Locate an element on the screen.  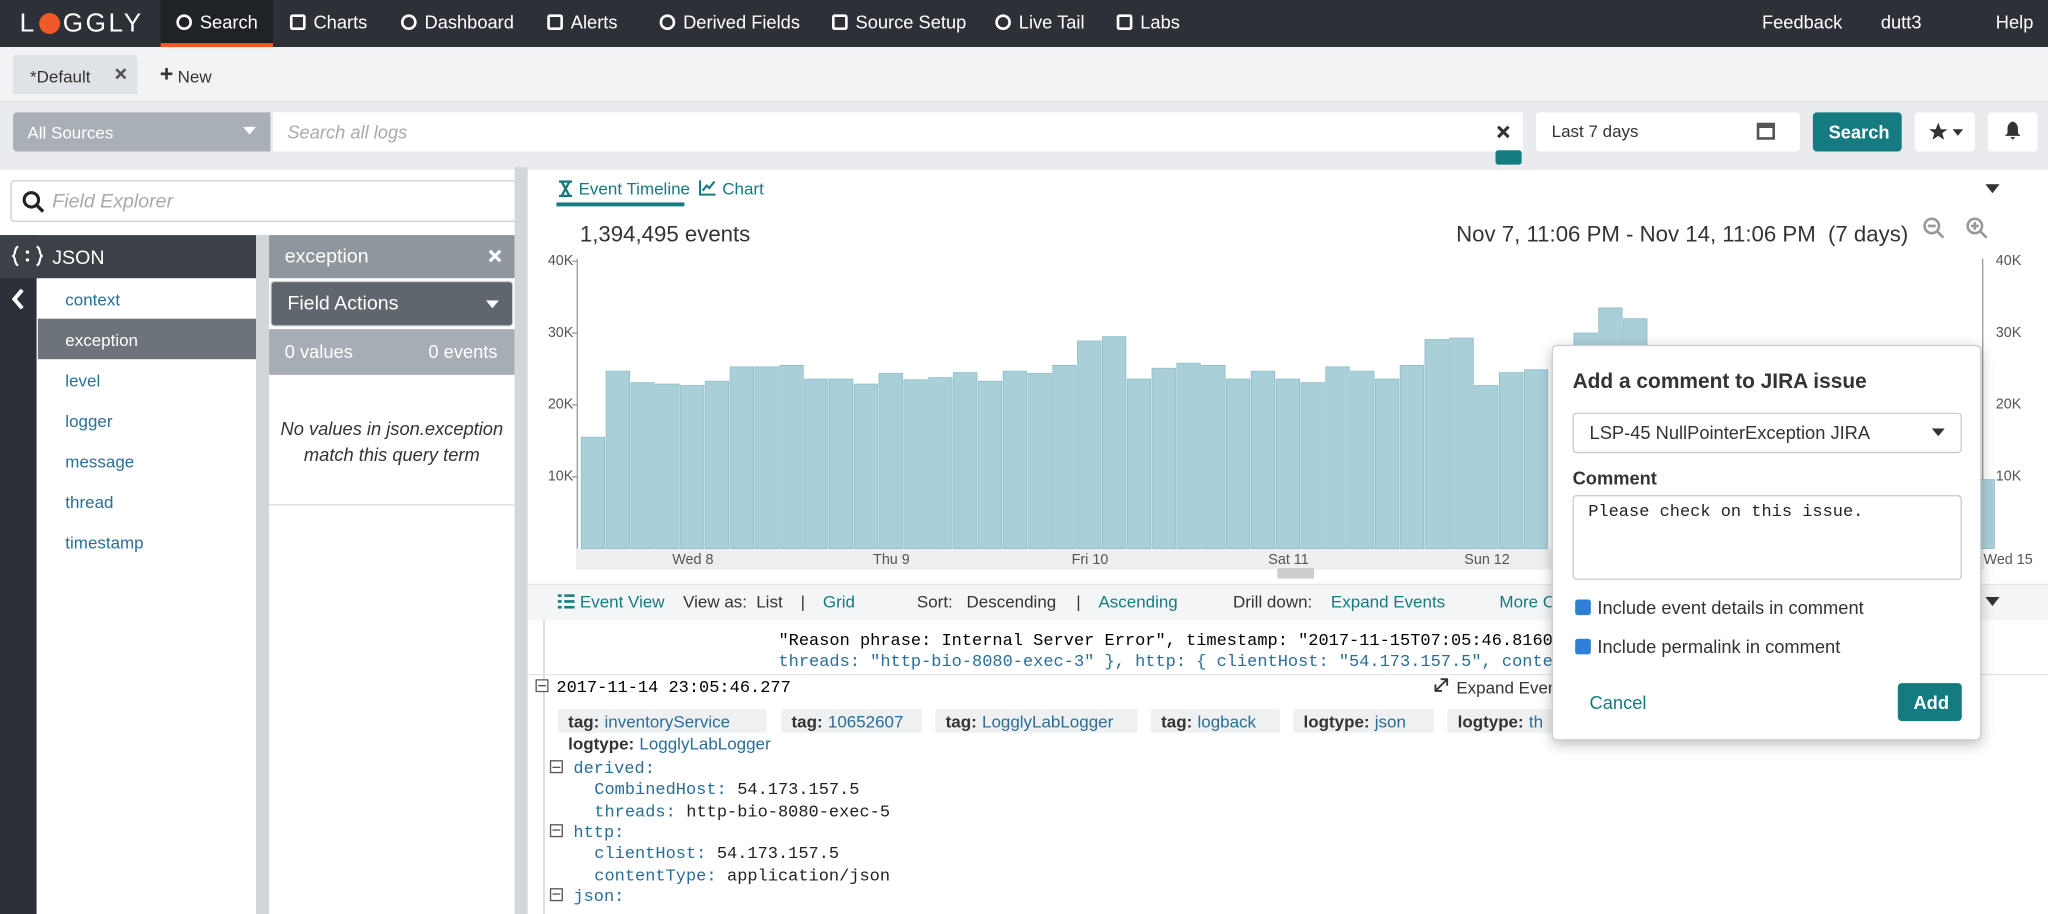
search-placeholder: Search all logs is located at coordinates (347, 132).